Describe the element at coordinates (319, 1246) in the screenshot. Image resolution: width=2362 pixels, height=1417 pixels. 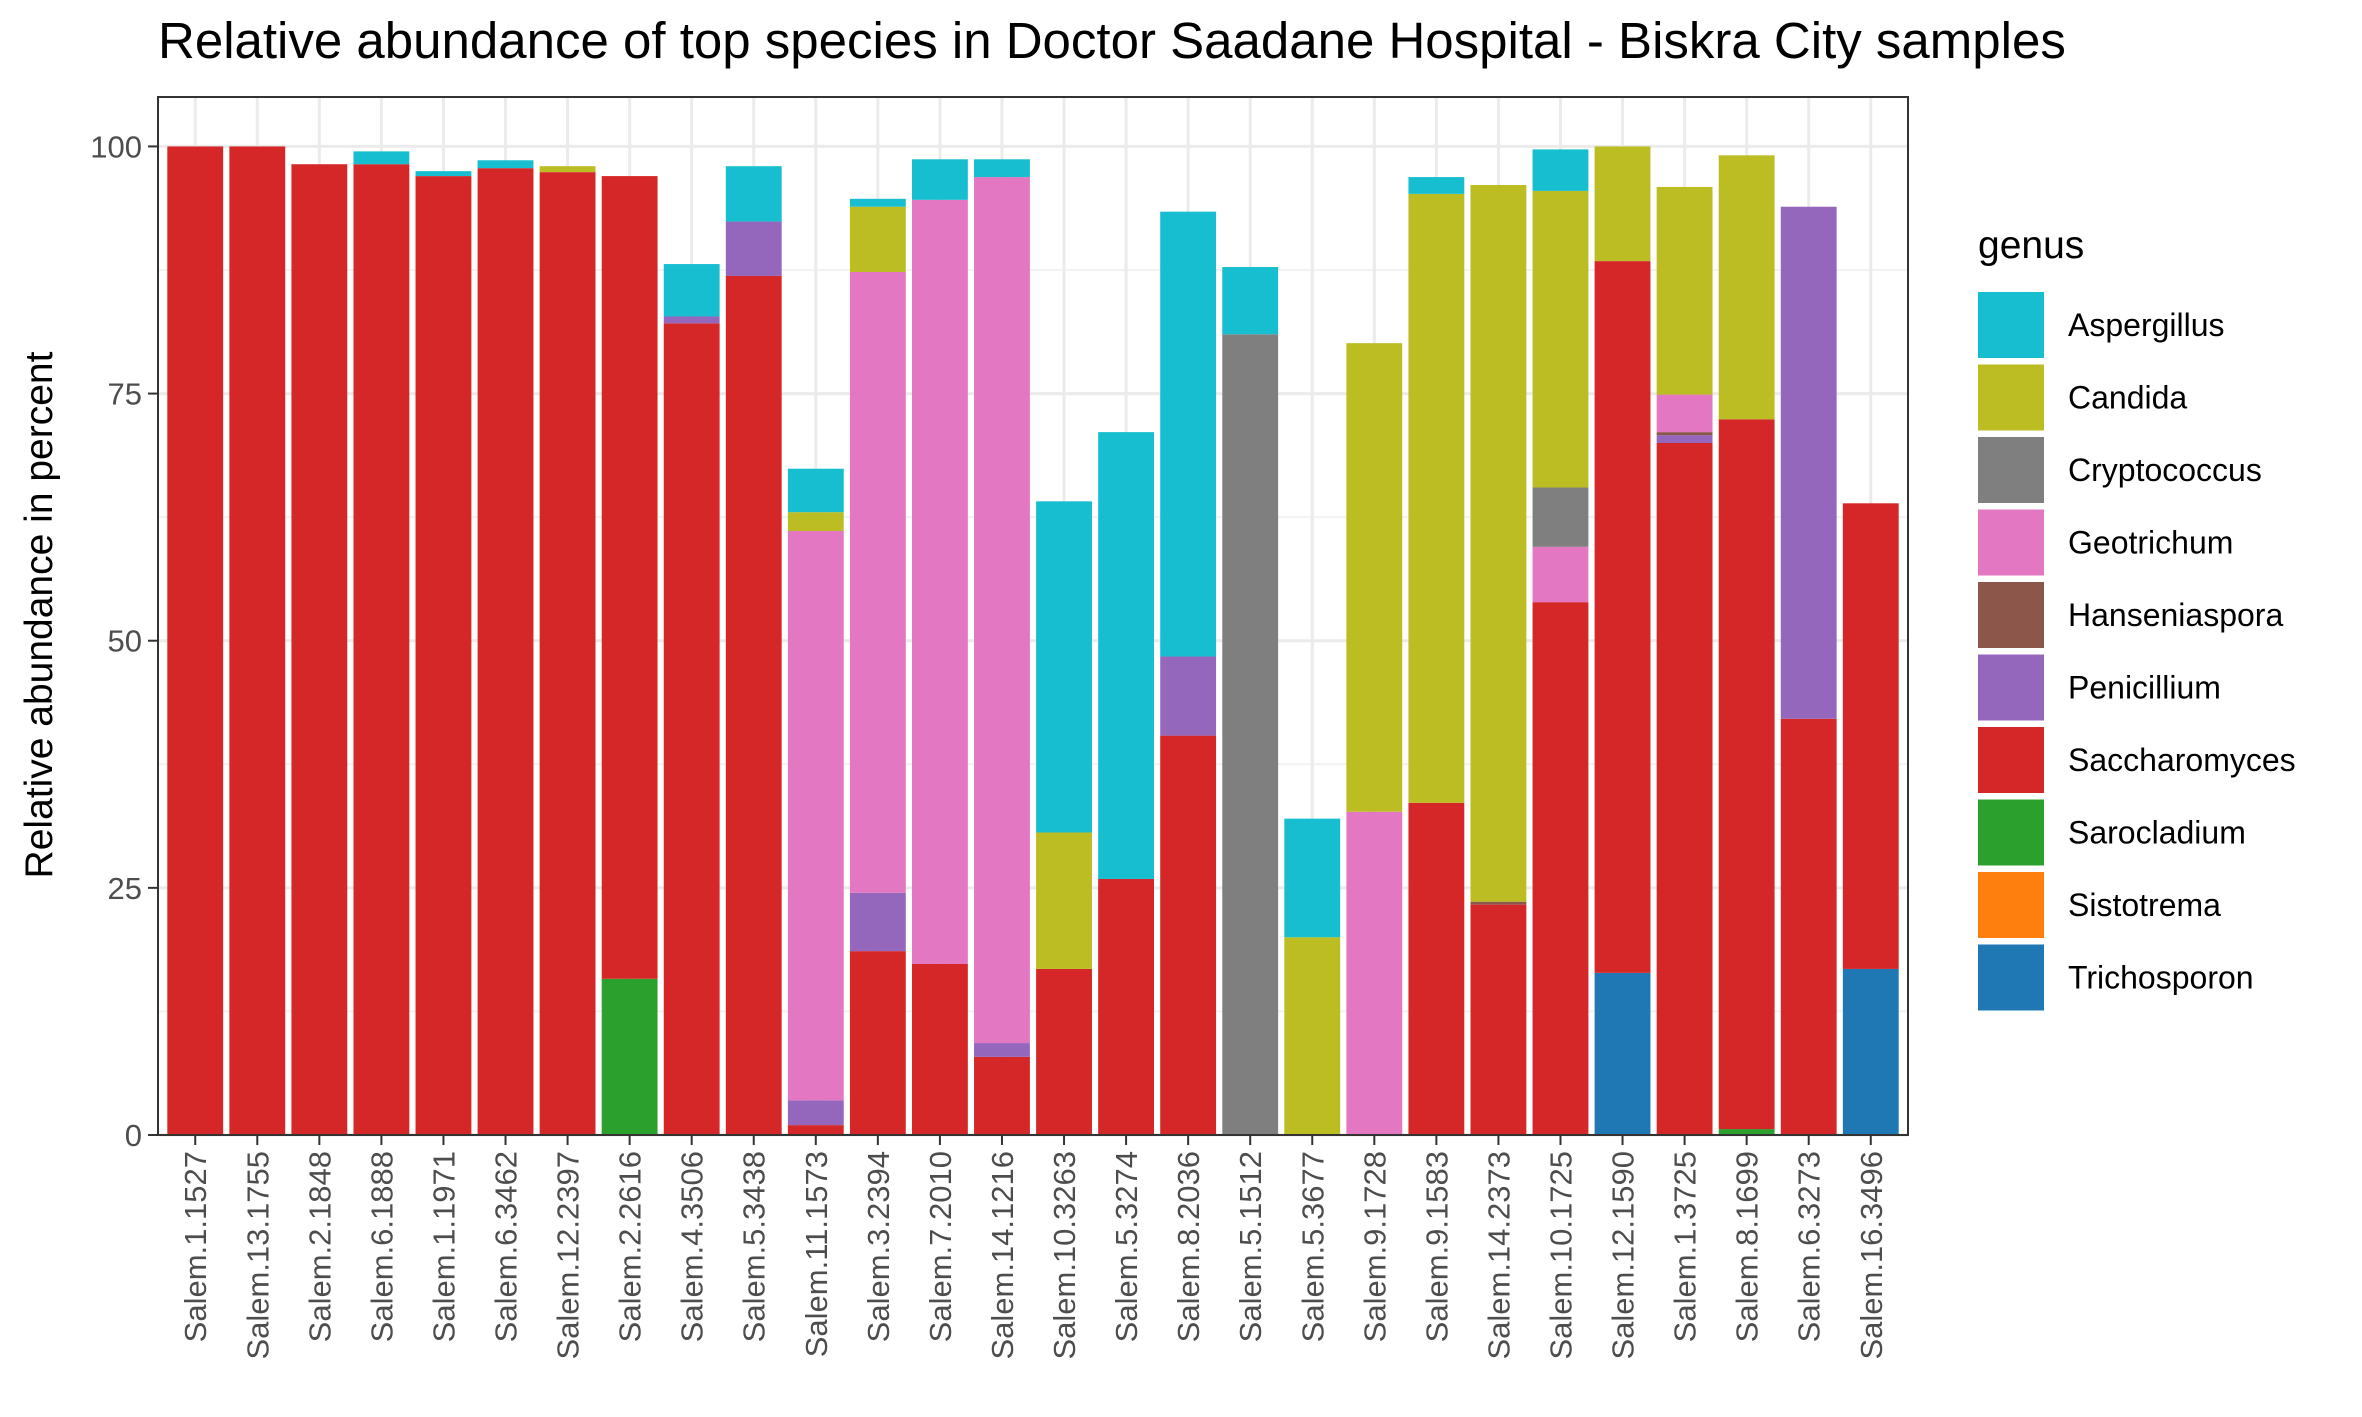
I see `x-tick-label: Salem.2.1848` at that location.